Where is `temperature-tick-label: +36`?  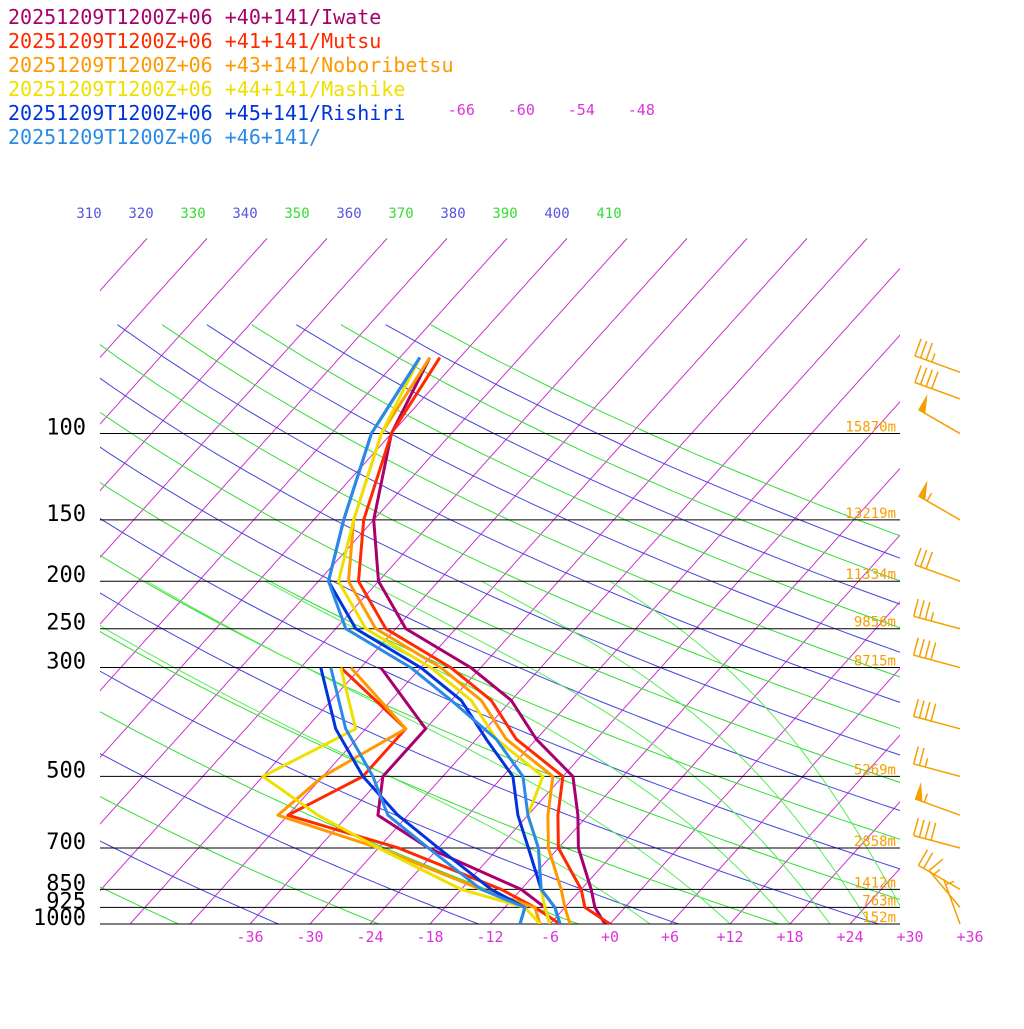 temperature-tick-label: +36 is located at coordinates (969, 937).